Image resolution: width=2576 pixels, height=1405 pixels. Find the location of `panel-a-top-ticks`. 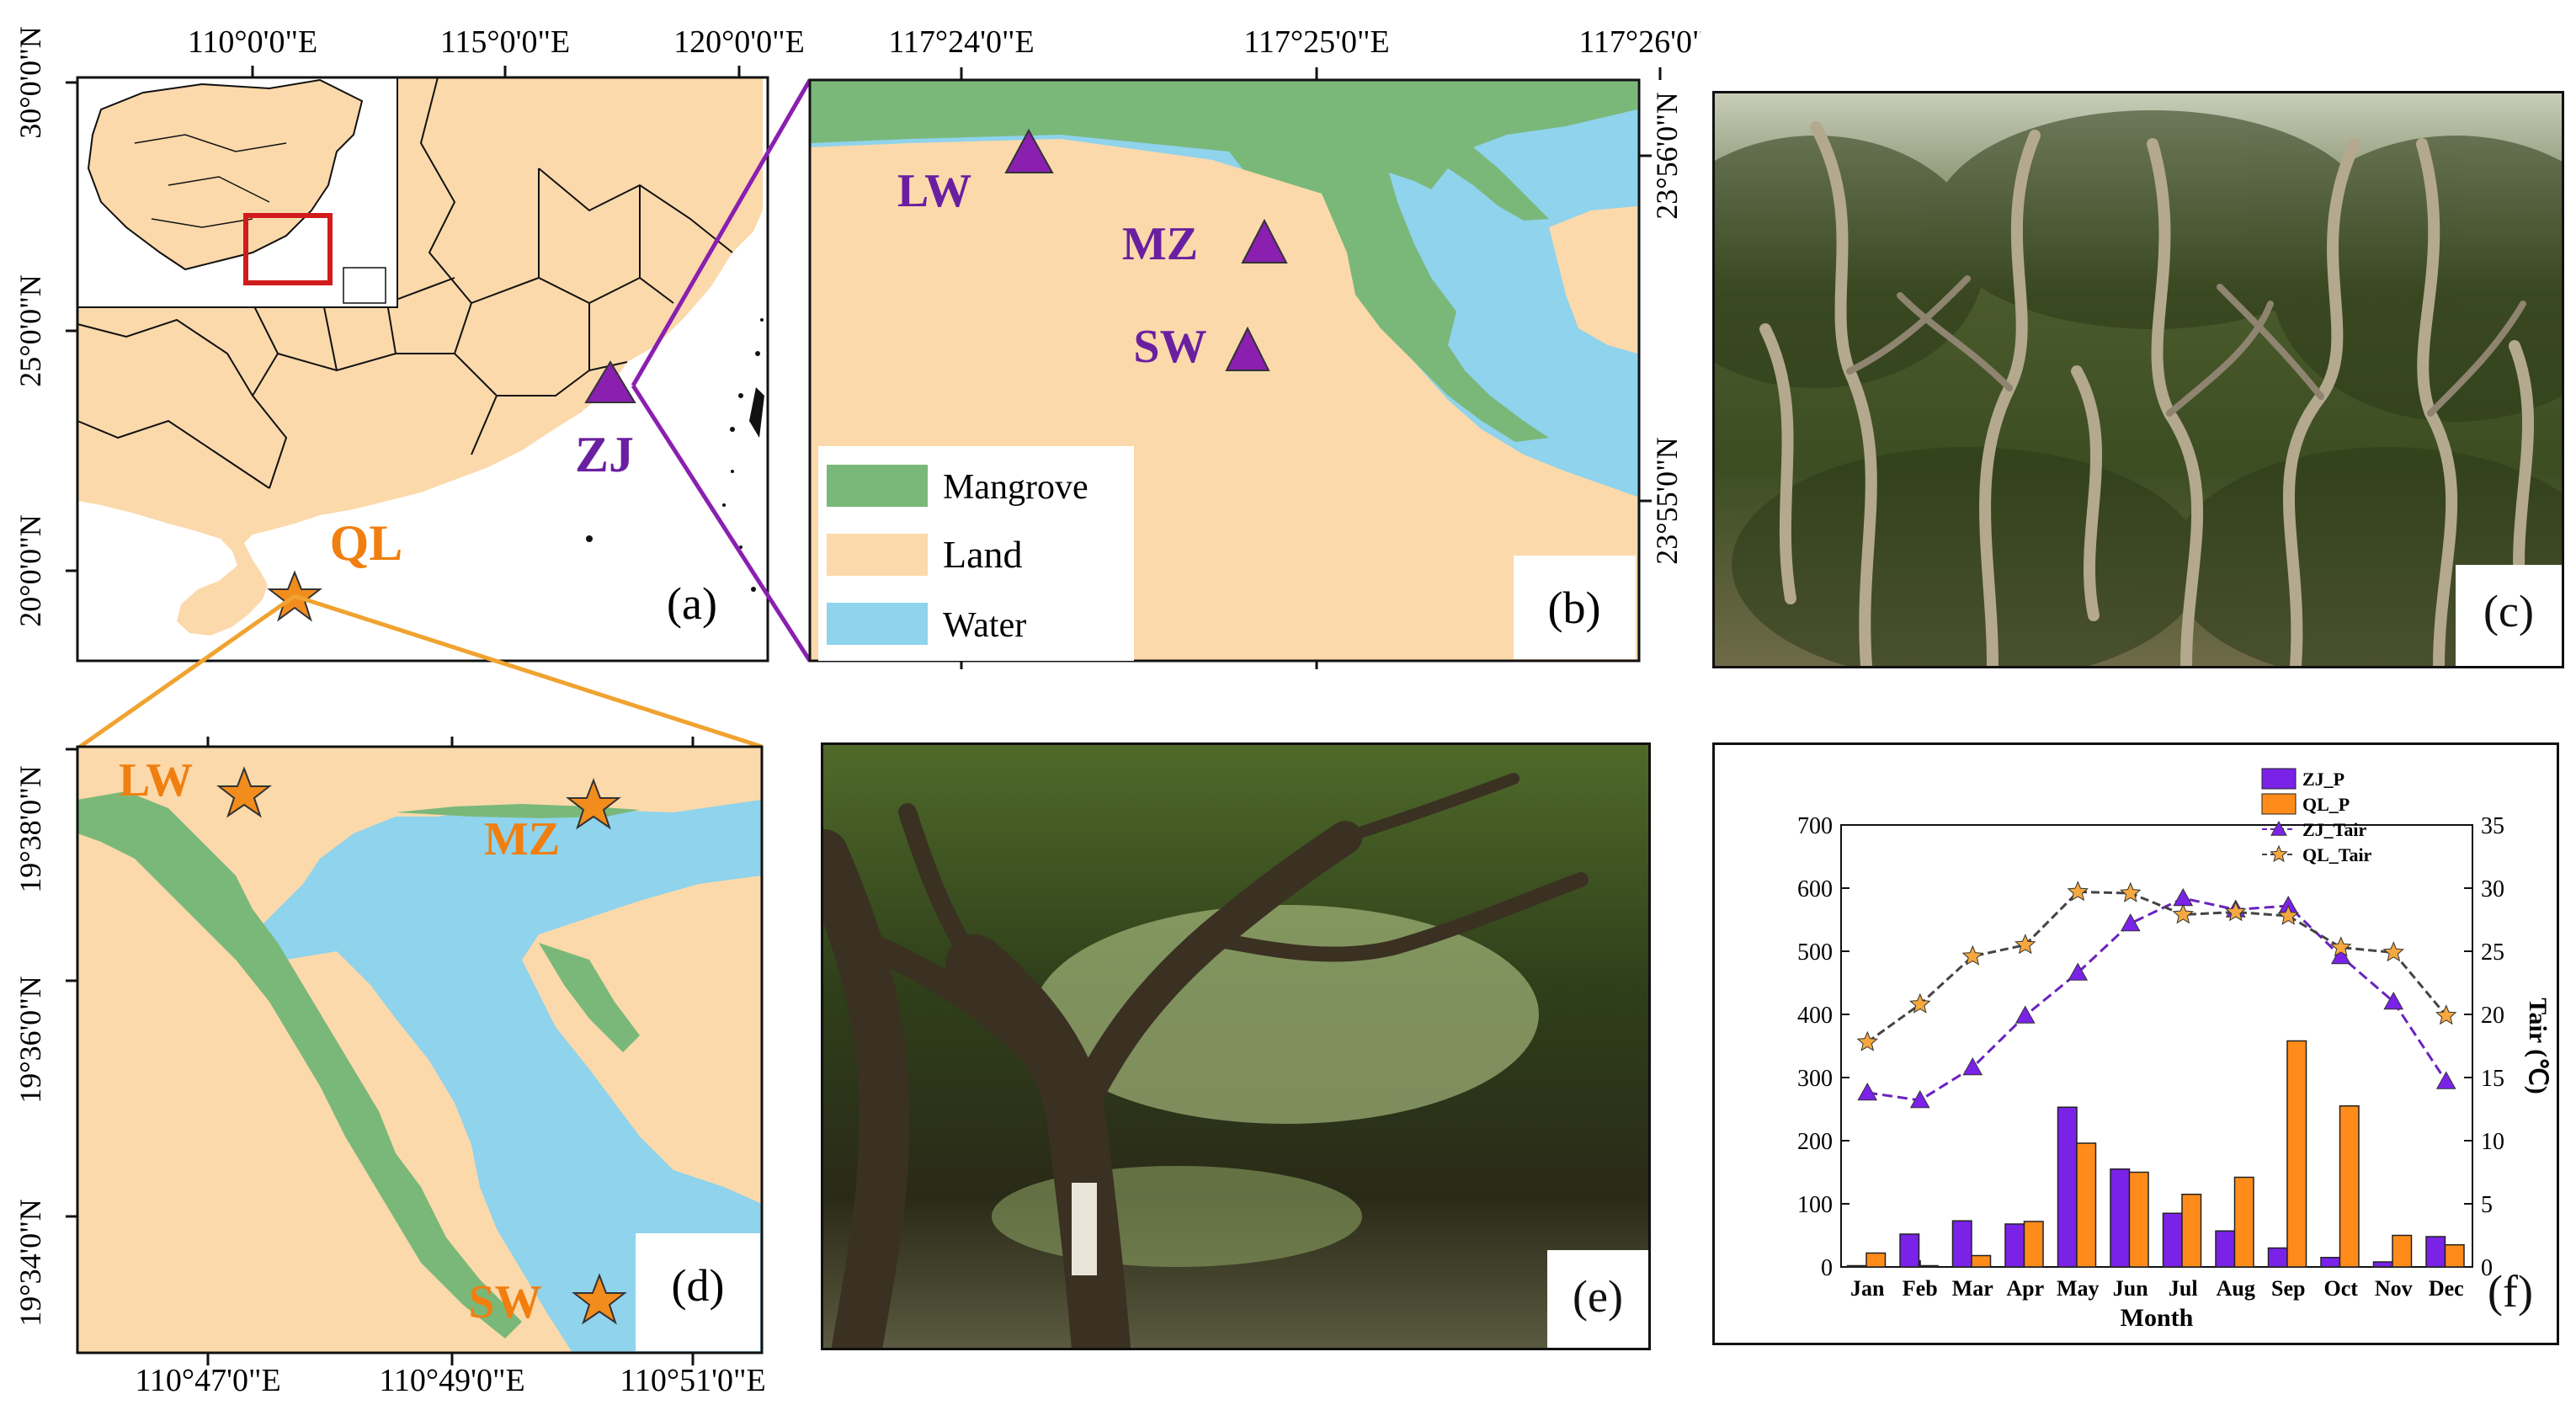

panel-a-top-ticks is located at coordinates (496, 71).